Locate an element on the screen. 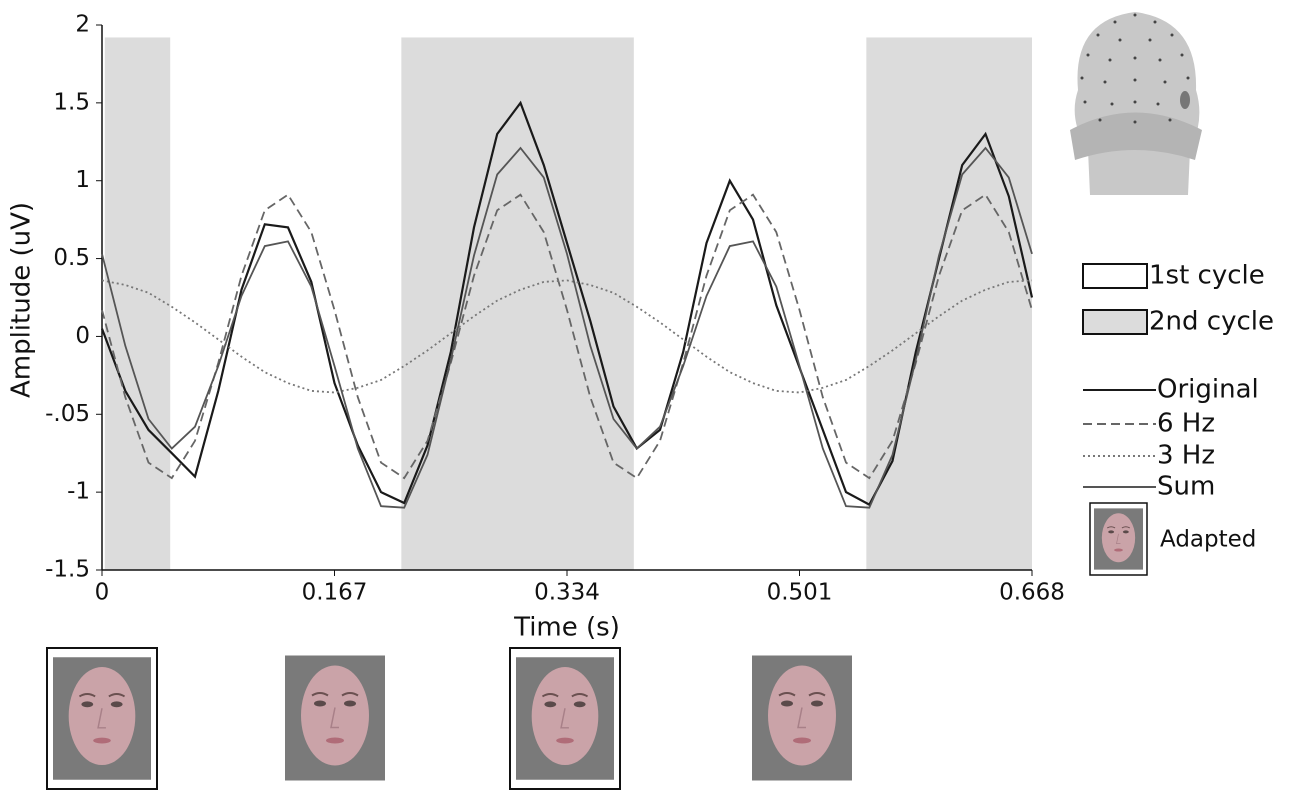  x-tick-label: 0.501 is located at coordinates (800, 593).